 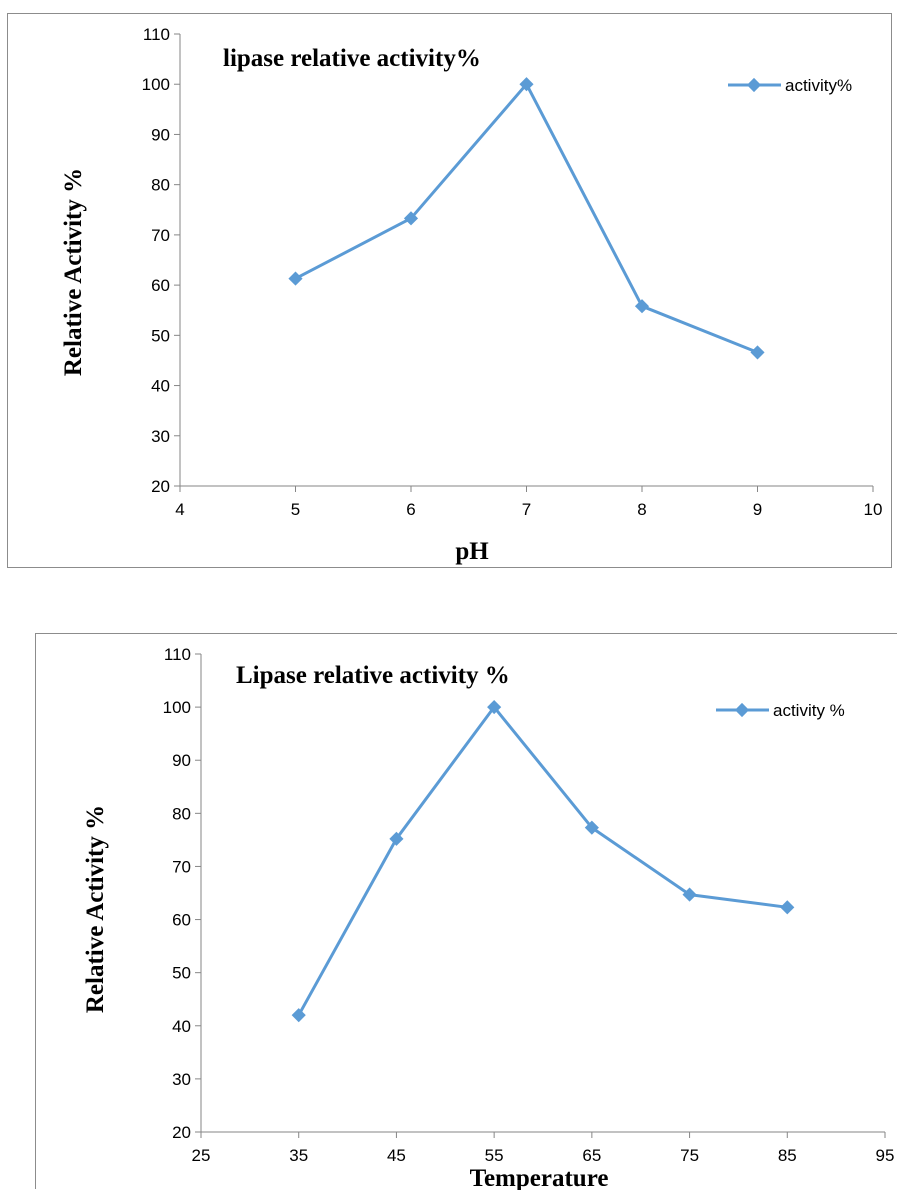 I want to click on x-axis-title: pH, so click(x=472, y=551).